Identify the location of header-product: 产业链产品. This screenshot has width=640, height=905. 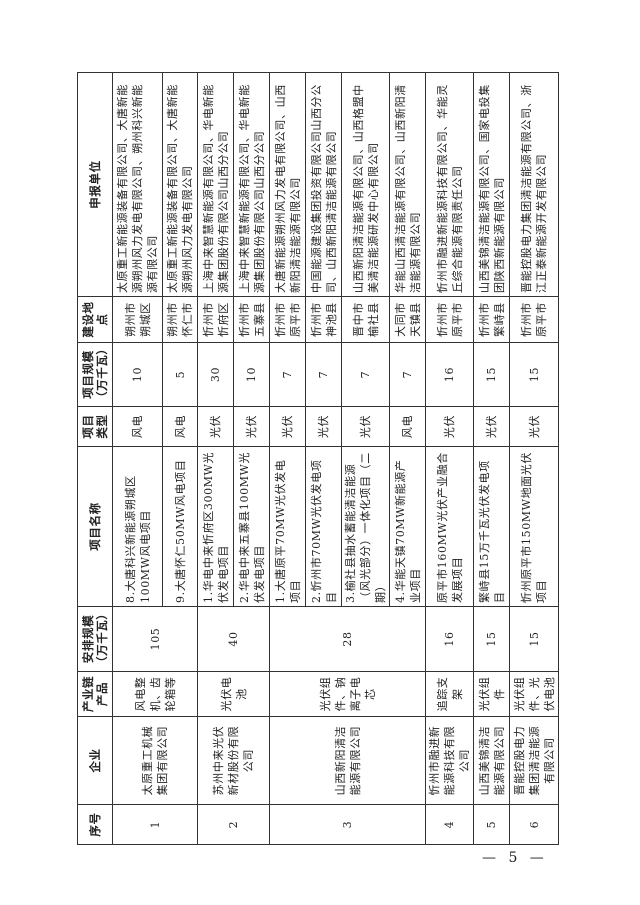
(95, 694).